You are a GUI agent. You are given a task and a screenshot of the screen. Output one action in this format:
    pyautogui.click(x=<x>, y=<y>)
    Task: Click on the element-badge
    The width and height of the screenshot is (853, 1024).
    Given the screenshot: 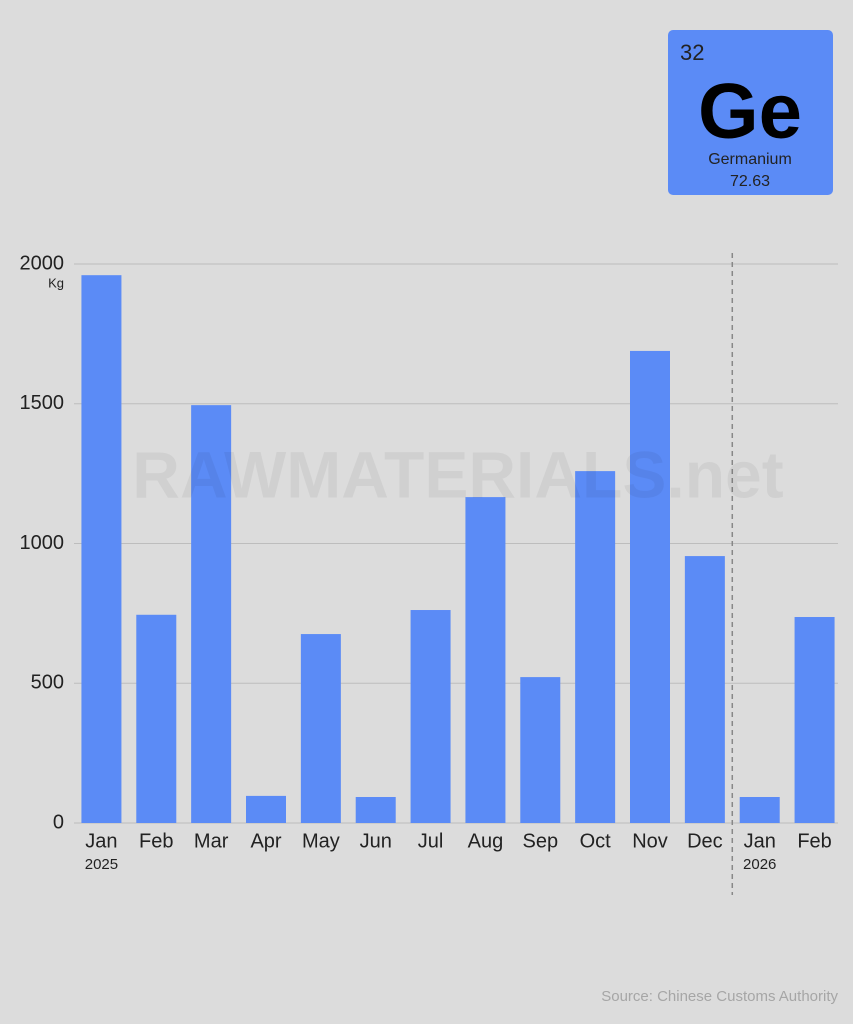 What is the action you would take?
    pyautogui.click(x=750, y=112)
    